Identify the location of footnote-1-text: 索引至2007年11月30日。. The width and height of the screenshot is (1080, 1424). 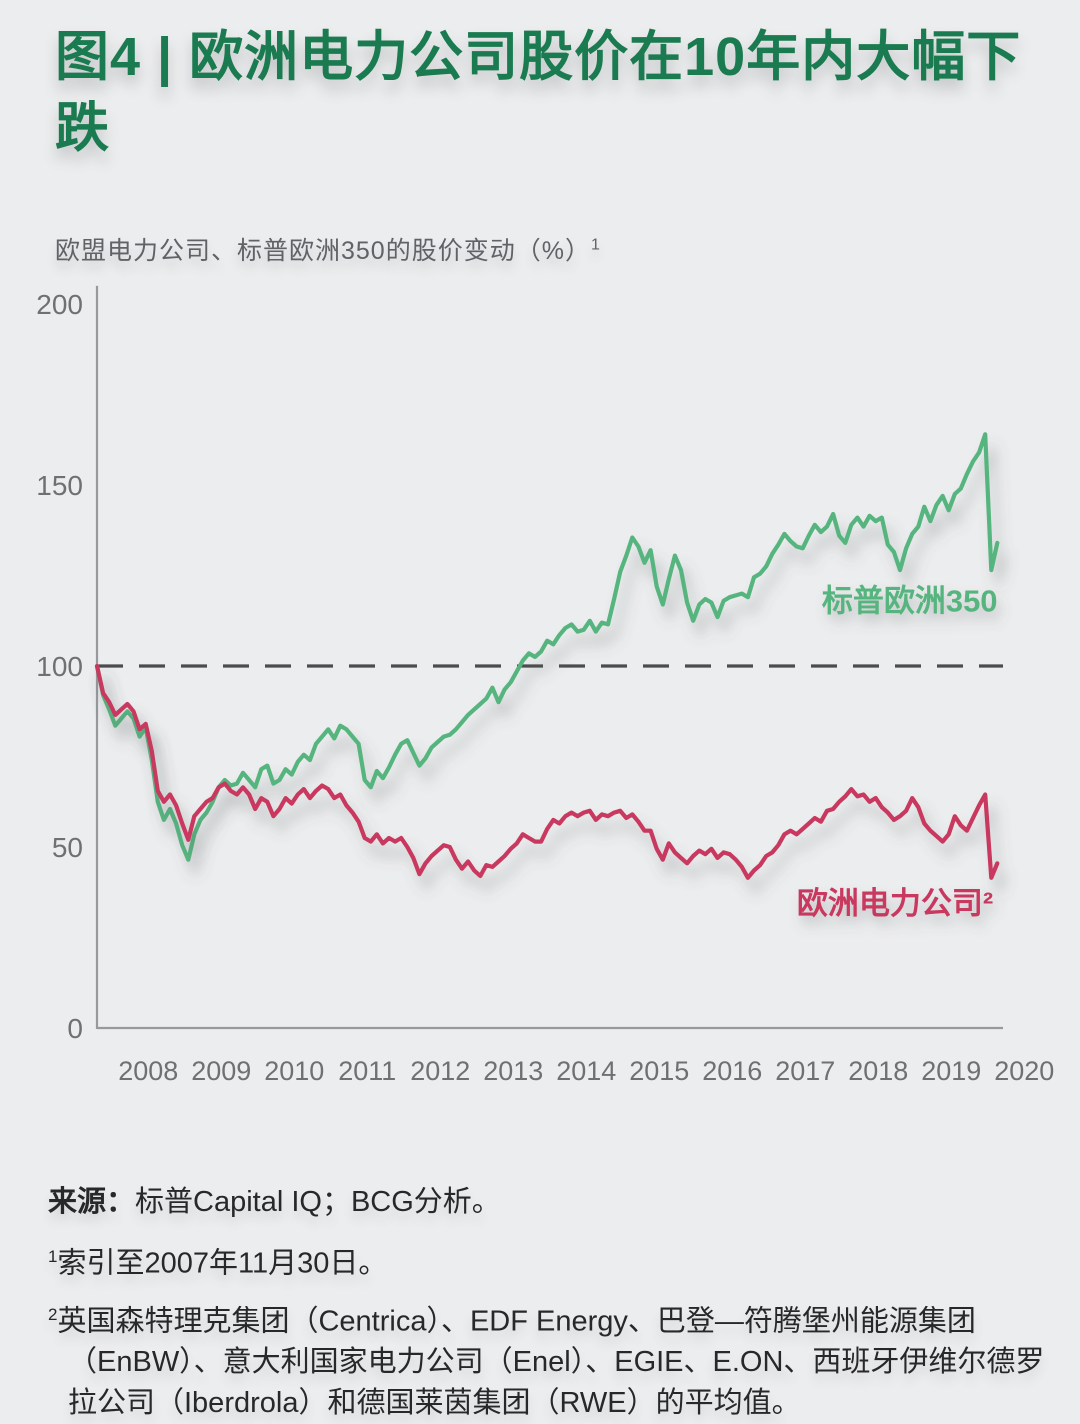
(222, 1263).